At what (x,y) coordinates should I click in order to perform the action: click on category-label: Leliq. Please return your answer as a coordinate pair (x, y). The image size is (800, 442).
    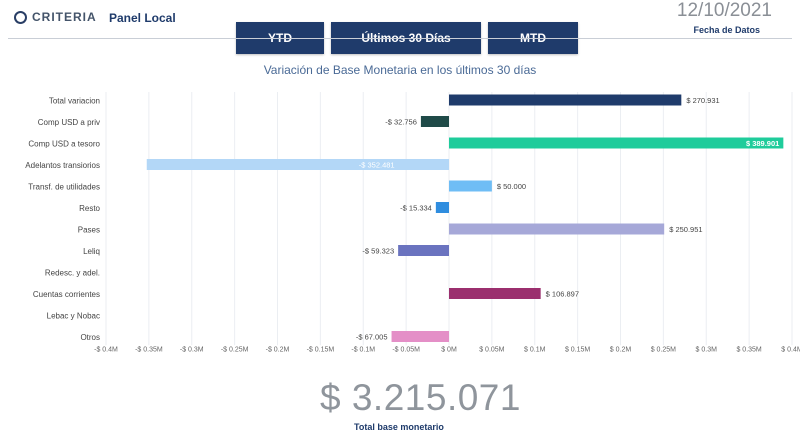
    Looking at the image, I should click on (91, 251).